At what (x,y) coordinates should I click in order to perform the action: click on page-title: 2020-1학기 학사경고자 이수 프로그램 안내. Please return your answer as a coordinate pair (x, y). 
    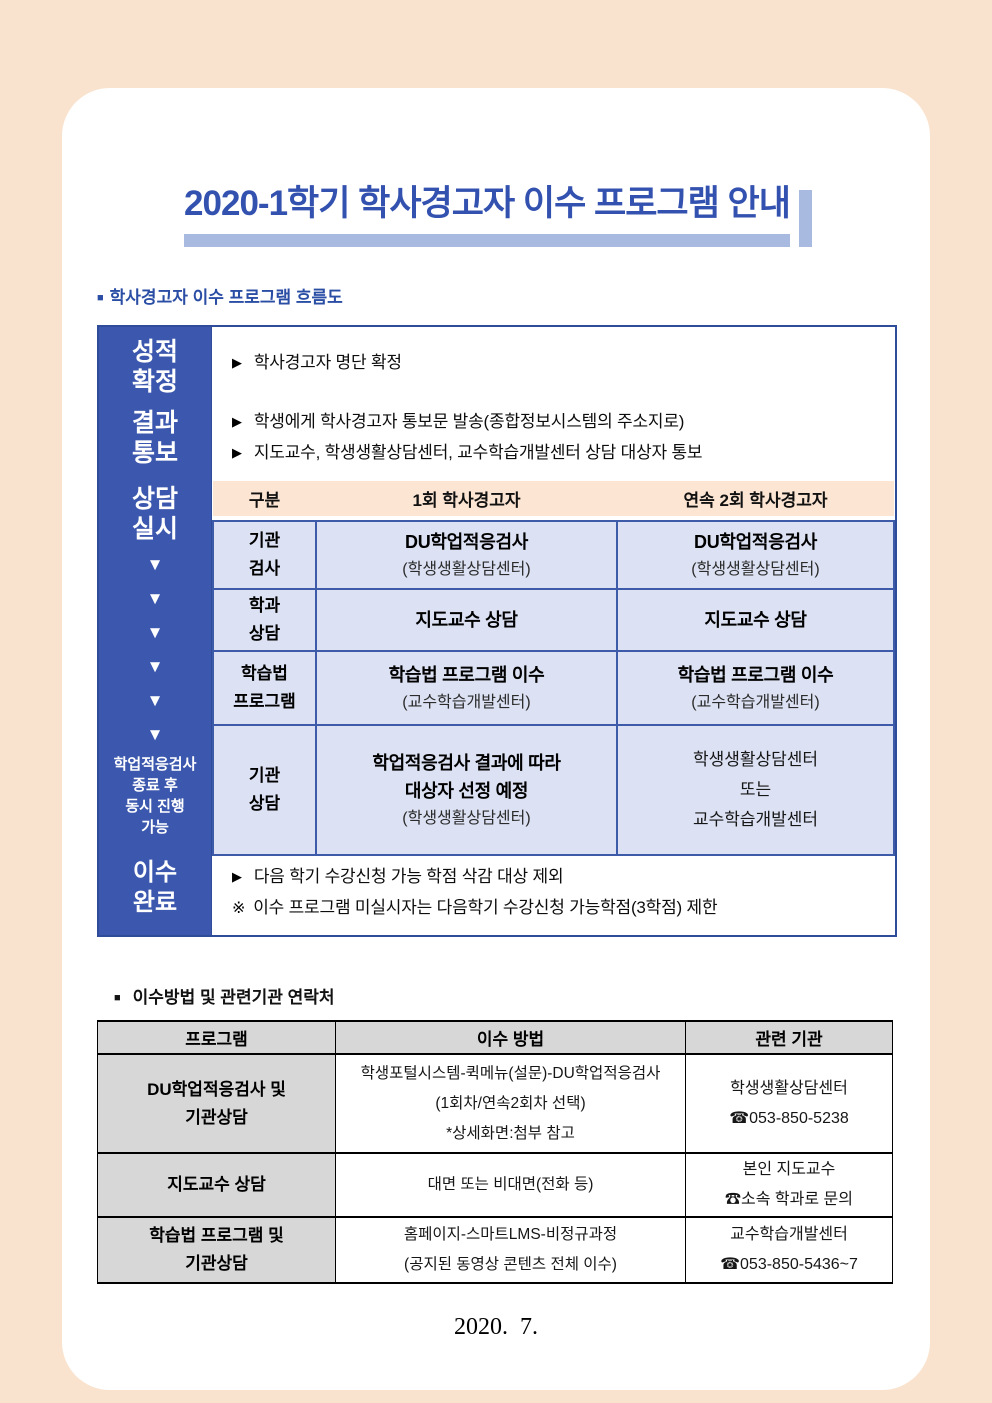
    Looking at the image, I should click on (487, 203).